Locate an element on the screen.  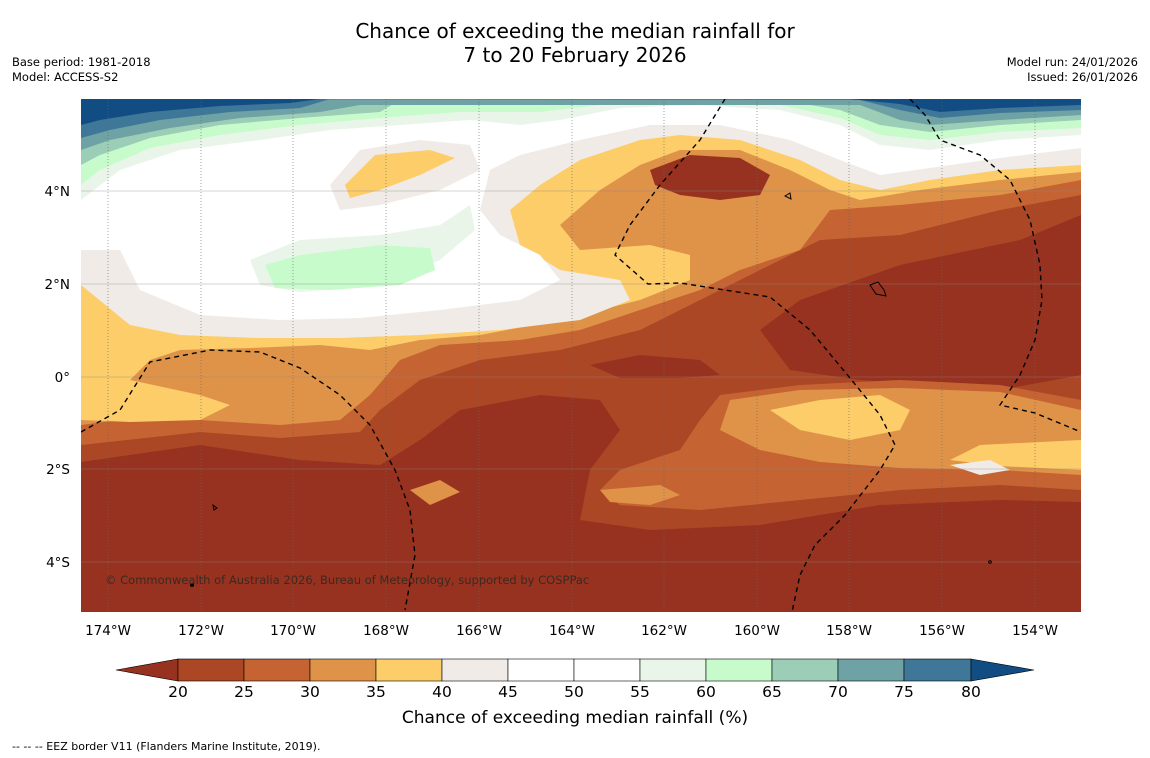
lat-label: 4°S is located at coordinates (58, 563).